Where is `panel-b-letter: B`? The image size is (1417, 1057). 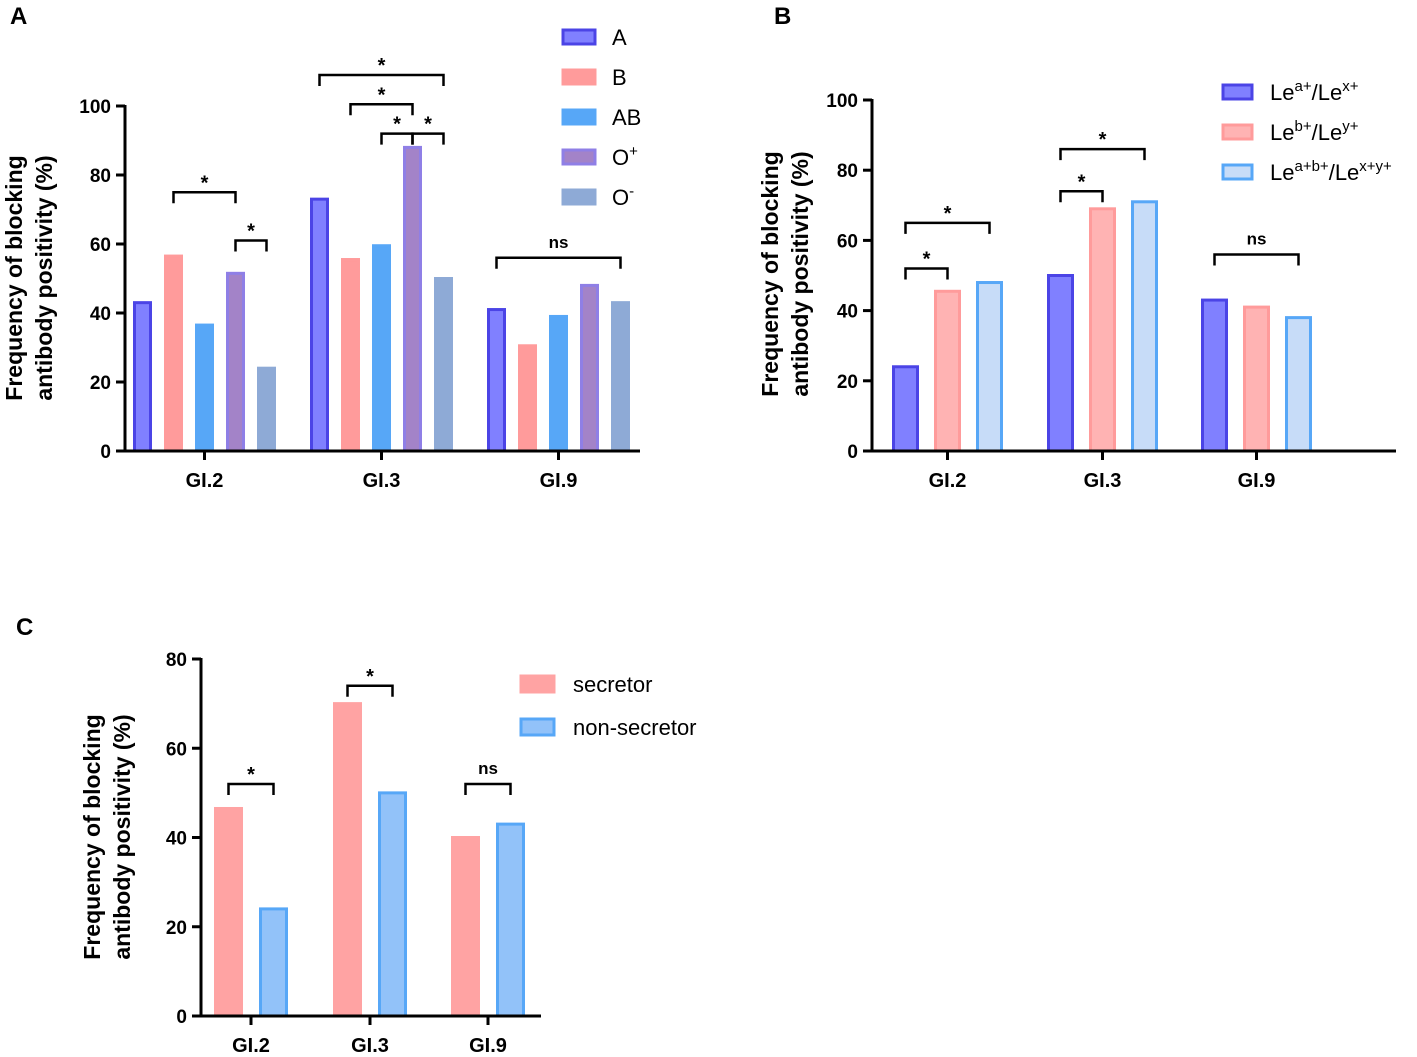
panel-b-letter: B is located at coordinates (782, 16).